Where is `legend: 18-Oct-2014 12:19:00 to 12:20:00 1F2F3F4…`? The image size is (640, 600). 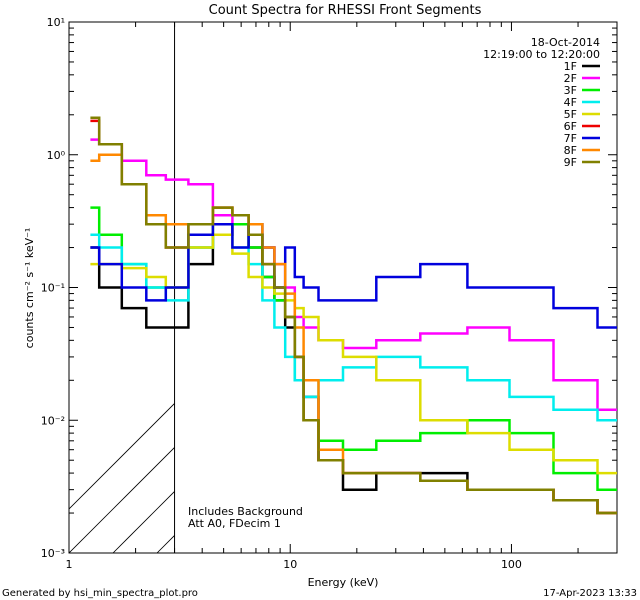 legend: 18-Oct-2014 12:19:00 to 12:20:00 1F2F3F4… is located at coordinates (541, 102).